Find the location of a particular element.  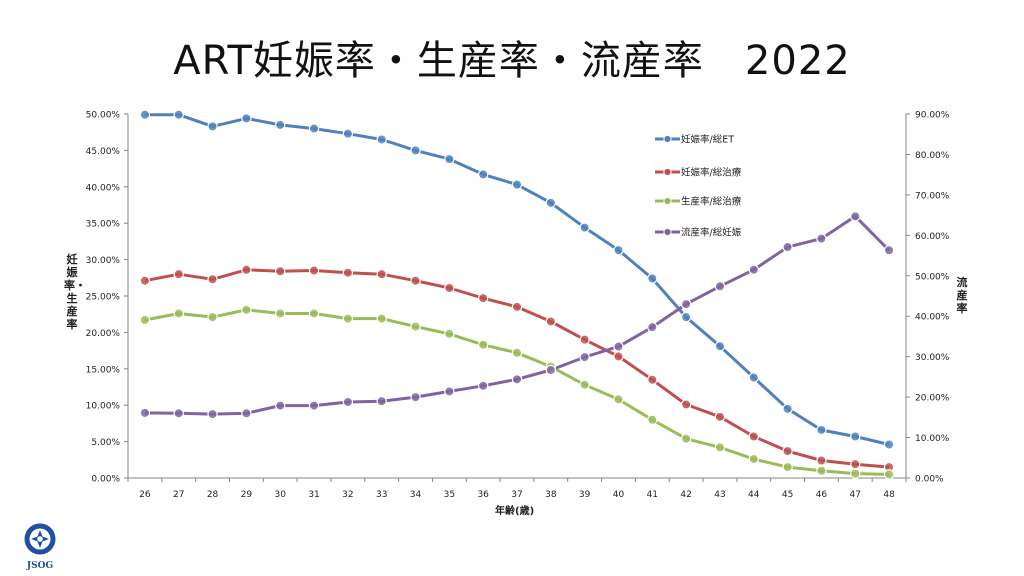

legend-label-0: 妊娠率/総ET is located at coordinates (707, 140).